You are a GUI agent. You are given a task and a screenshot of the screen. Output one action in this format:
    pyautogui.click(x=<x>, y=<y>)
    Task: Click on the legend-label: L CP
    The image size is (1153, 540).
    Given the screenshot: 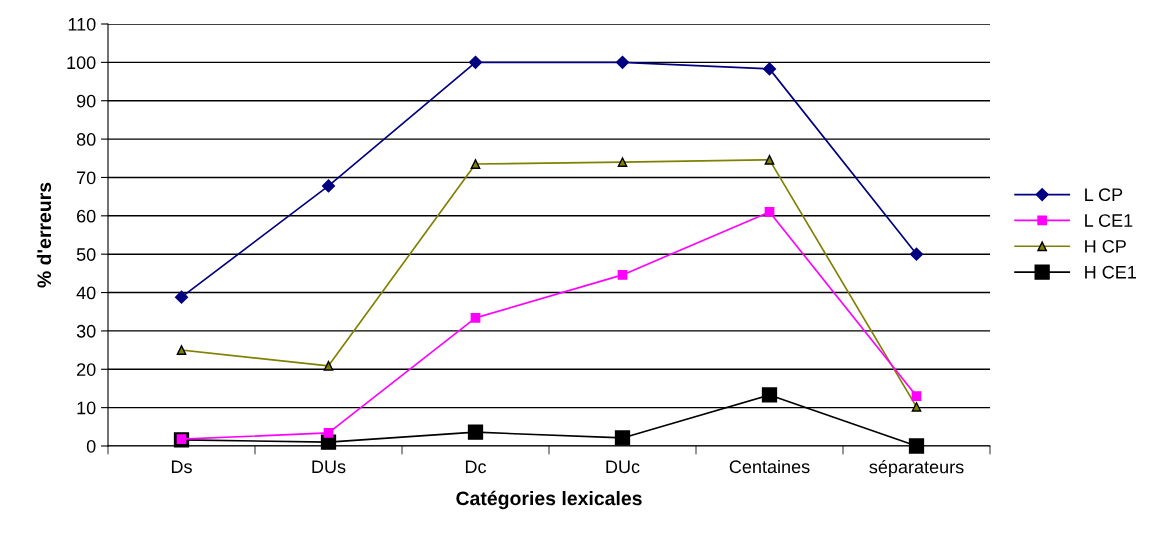 What is the action you would take?
    pyautogui.click(x=1104, y=195)
    